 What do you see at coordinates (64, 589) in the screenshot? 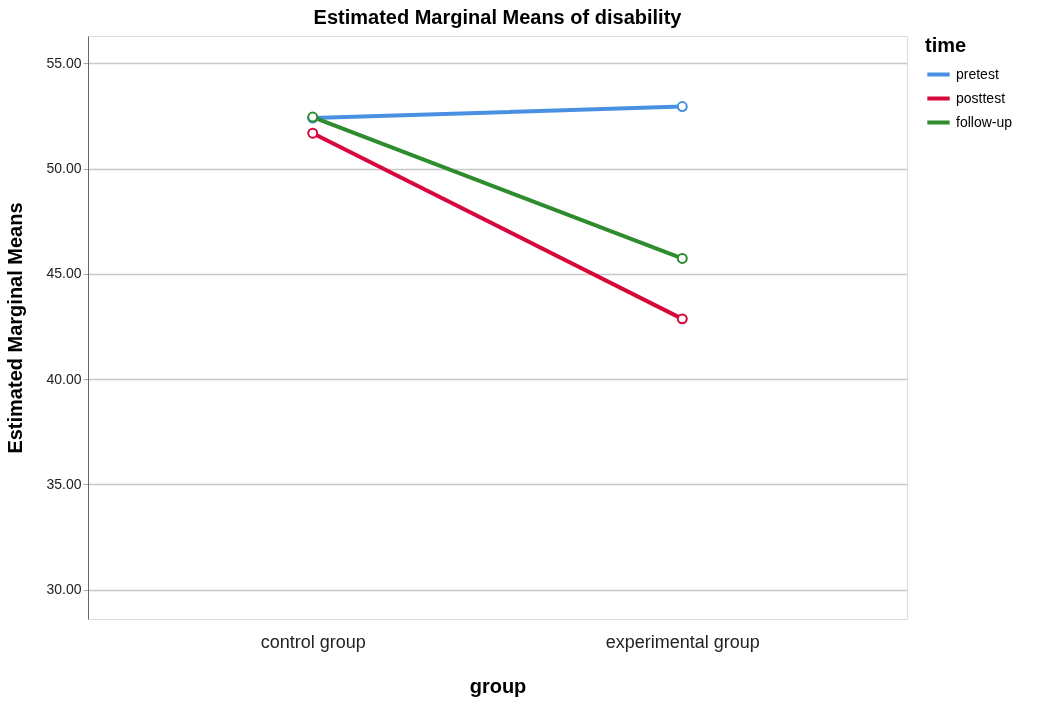
I see `y-tick-label: 30.00` at bounding box center [64, 589].